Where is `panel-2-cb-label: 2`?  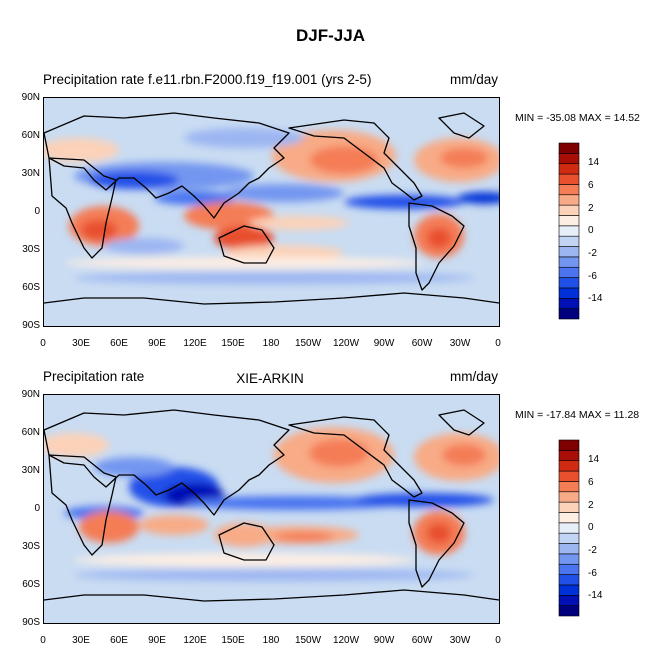 panel-2-cb-label: 2 is located at coordinates (591, 505).